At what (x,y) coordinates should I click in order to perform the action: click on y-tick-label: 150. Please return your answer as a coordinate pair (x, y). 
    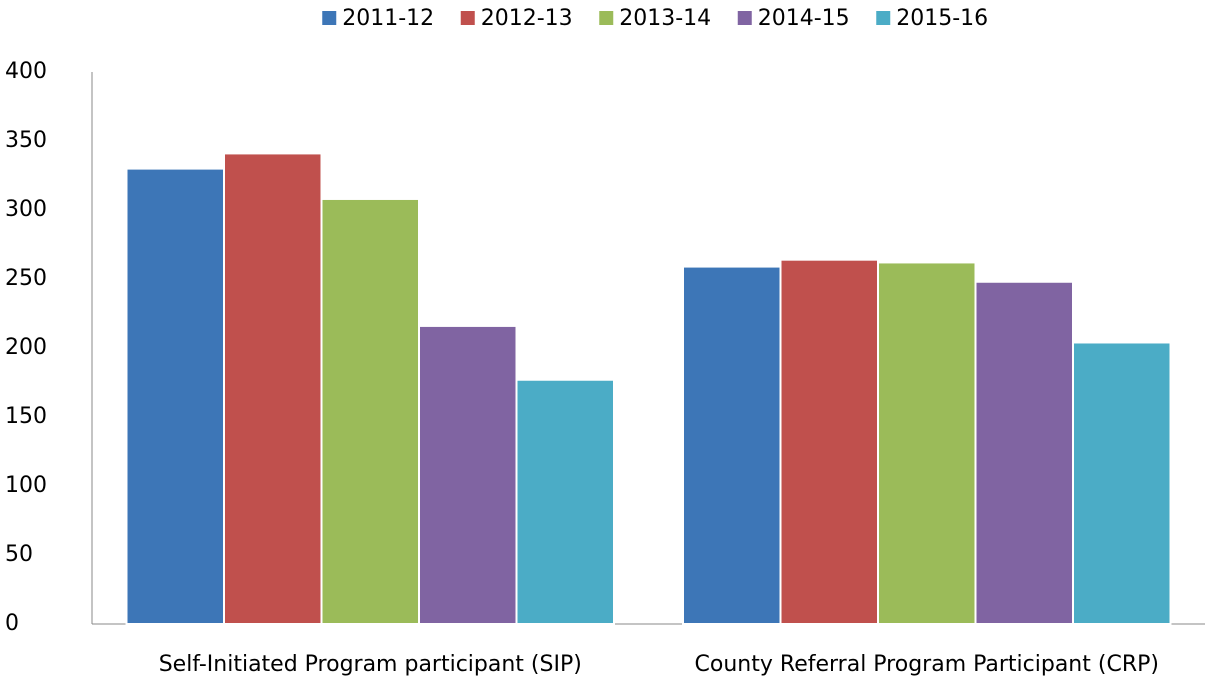
    Looking at the image, I should click on (26, 416).